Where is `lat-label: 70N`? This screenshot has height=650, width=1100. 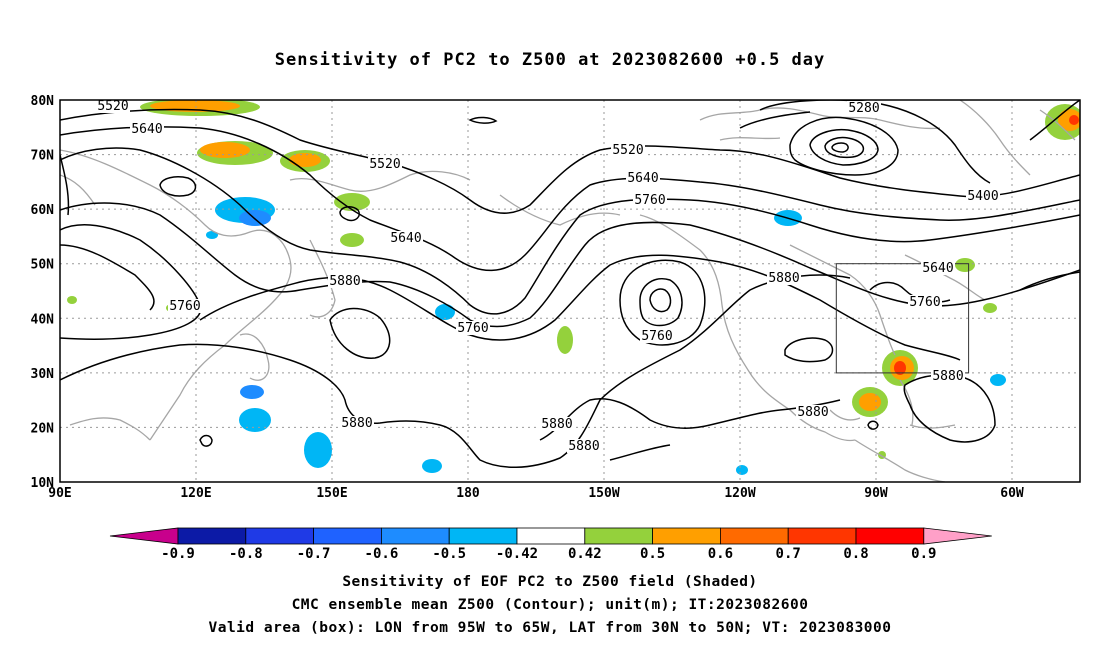
lat-label: 70N is located at coordinates (43, 156).